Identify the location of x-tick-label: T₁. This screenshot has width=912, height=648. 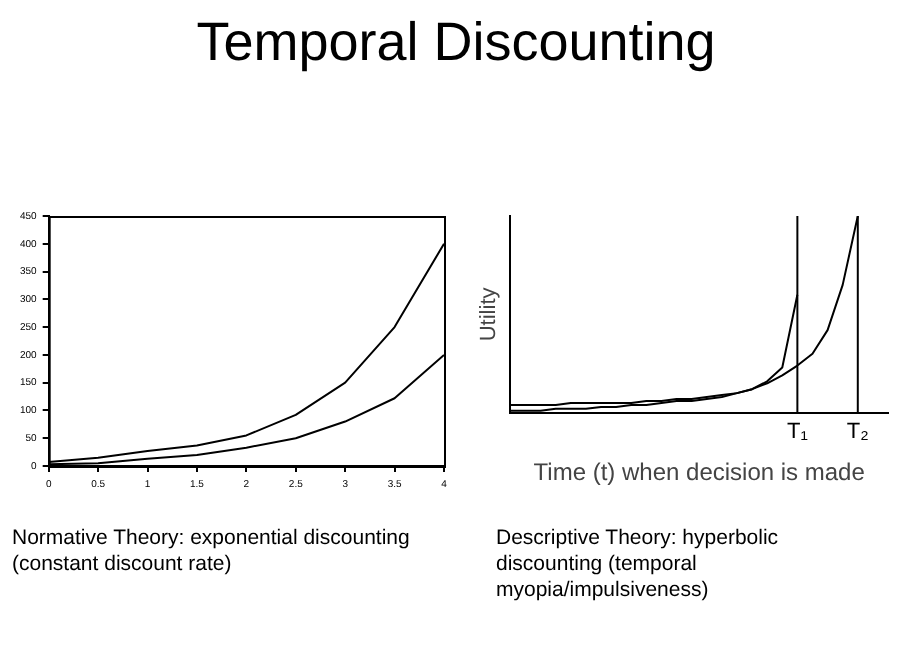
(797, 432).